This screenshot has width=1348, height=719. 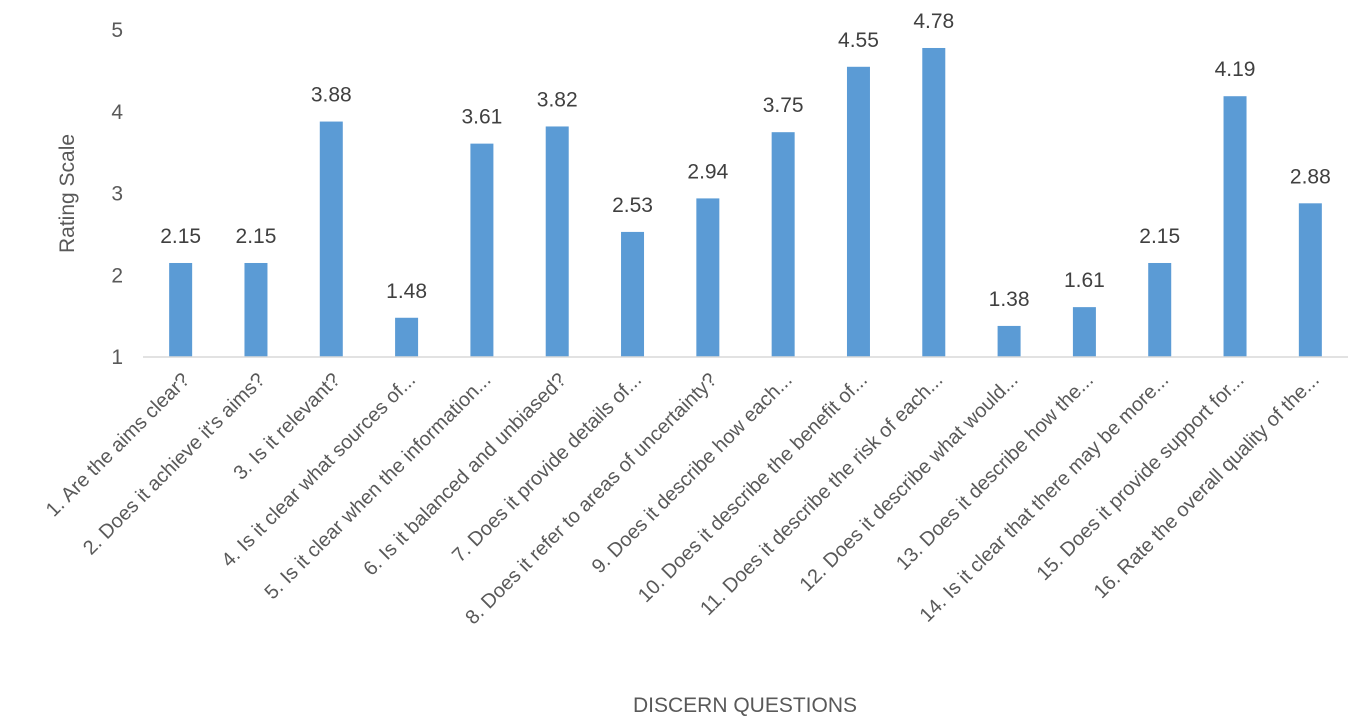 What do you see at coordinates (933, 21) in the screenshot?
I see `data-label: 4.78` at bounding box center [933, 21].